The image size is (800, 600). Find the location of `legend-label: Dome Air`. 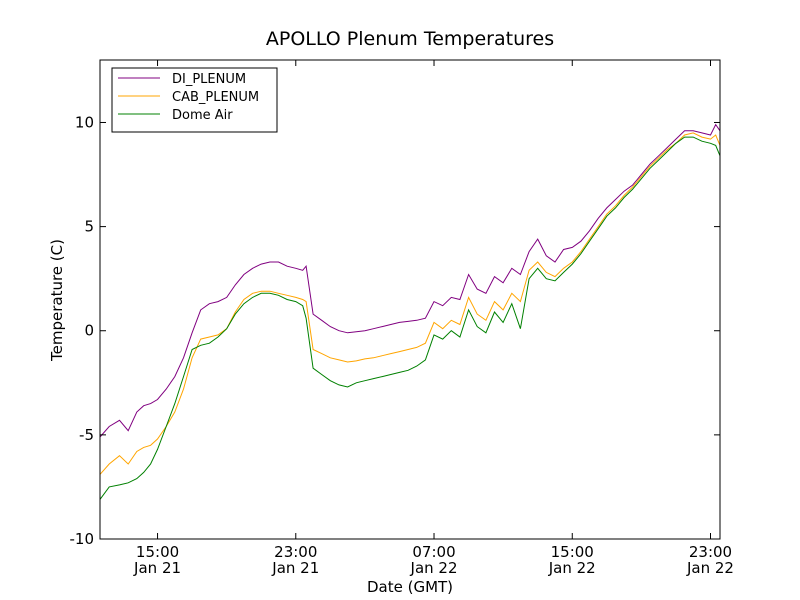

legend-label: Dome Air is located at coordinates (202, 115).